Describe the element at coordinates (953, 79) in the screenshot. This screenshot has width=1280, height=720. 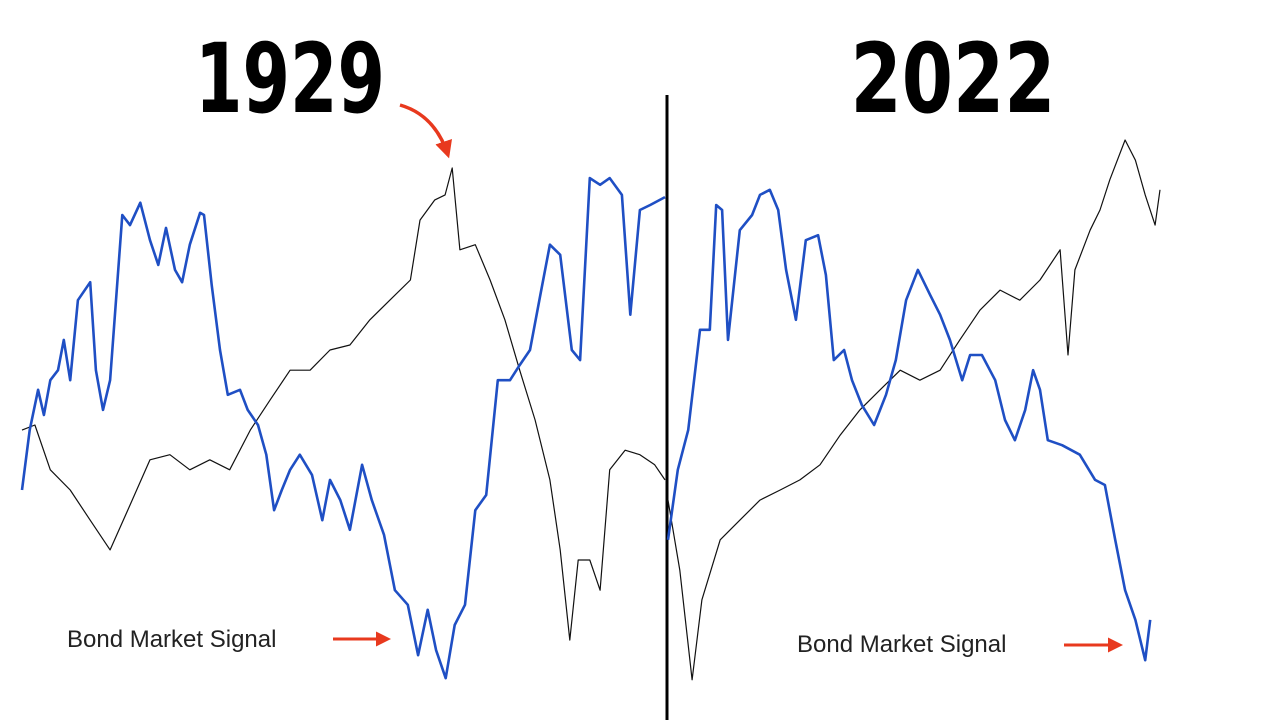
I see `chart-title: 2022` at that location.